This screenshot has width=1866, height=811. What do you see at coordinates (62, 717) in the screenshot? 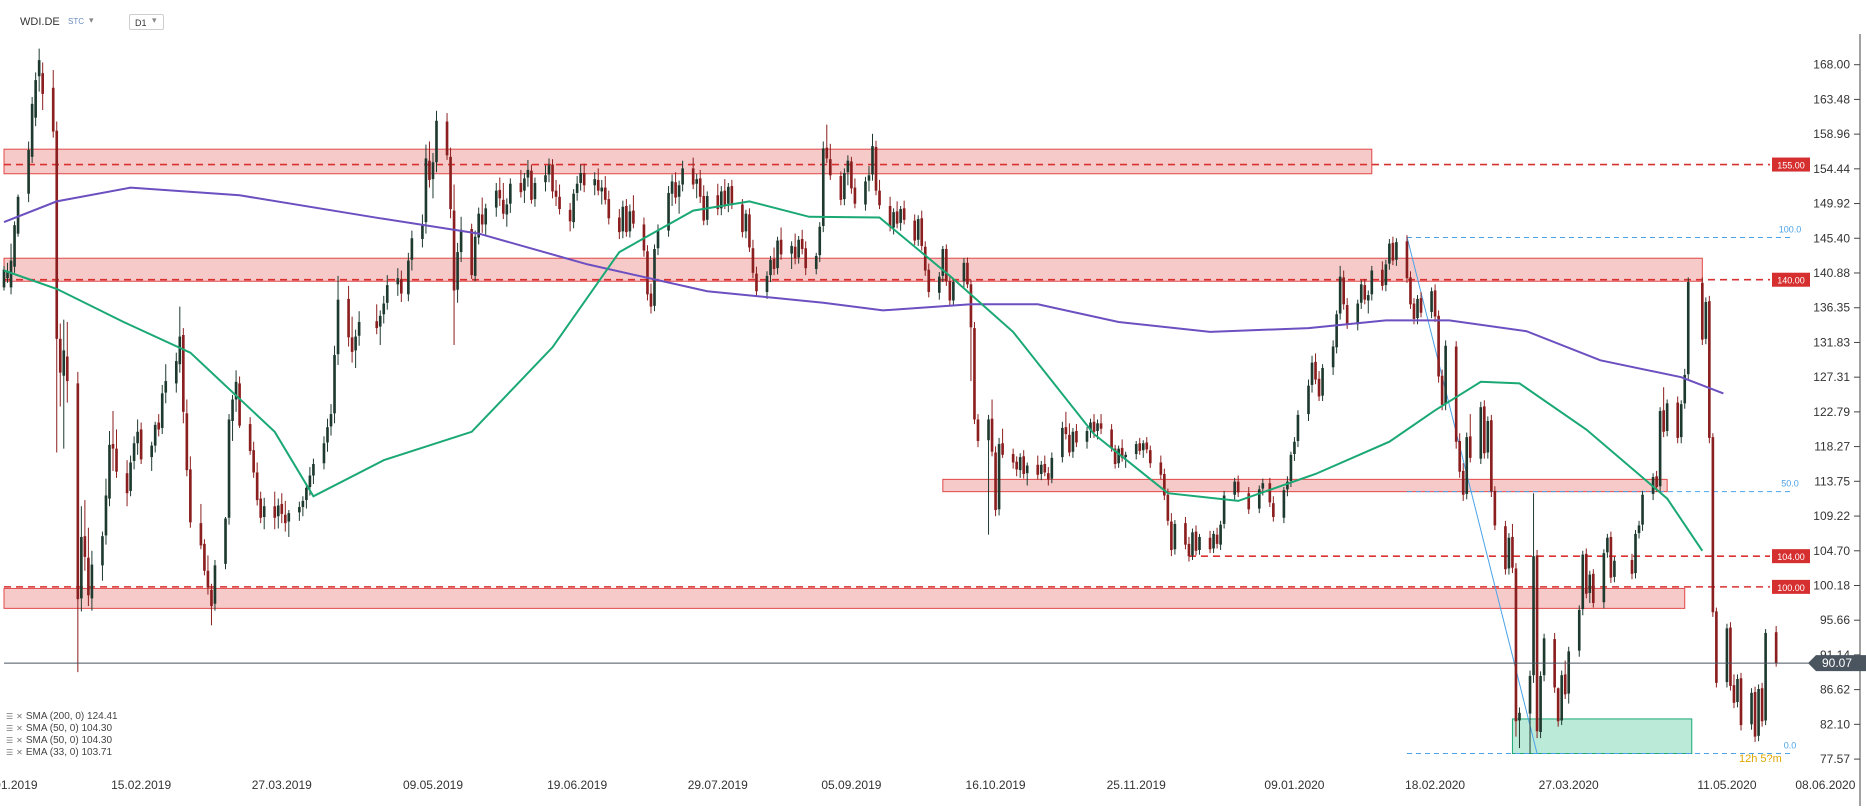
I see `legend-item: ☰ ✕ SMA (200, 0) 124.41` at bounding box center [62, 717].